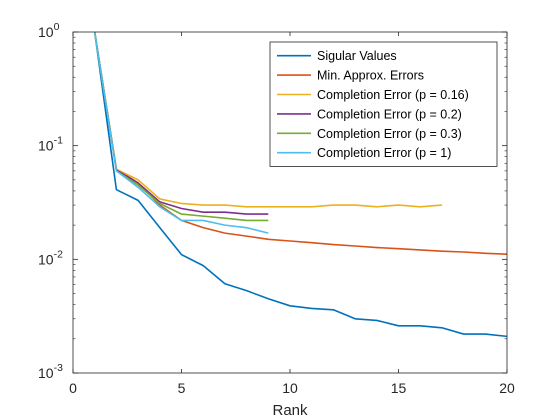 The height and width of the screenshot is (420, 560). I want to click on x-axis-label: Rank, so click(290, 410).